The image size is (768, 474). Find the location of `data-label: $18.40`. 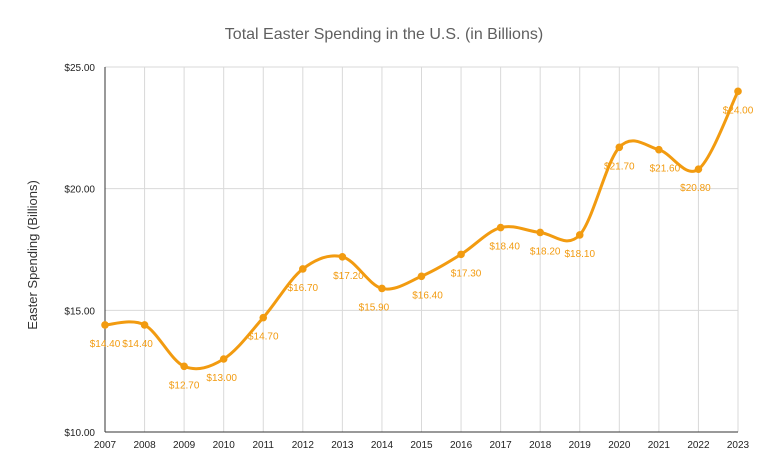

data-label: $18.40 is located at coordinates (504, 247).